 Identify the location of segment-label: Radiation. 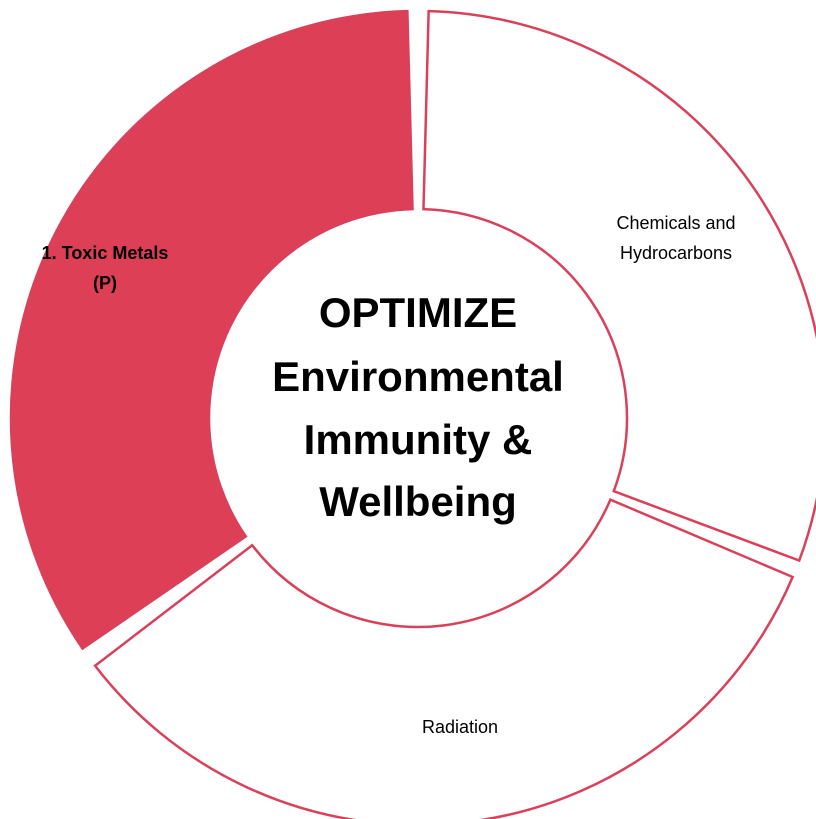
(460, 727).